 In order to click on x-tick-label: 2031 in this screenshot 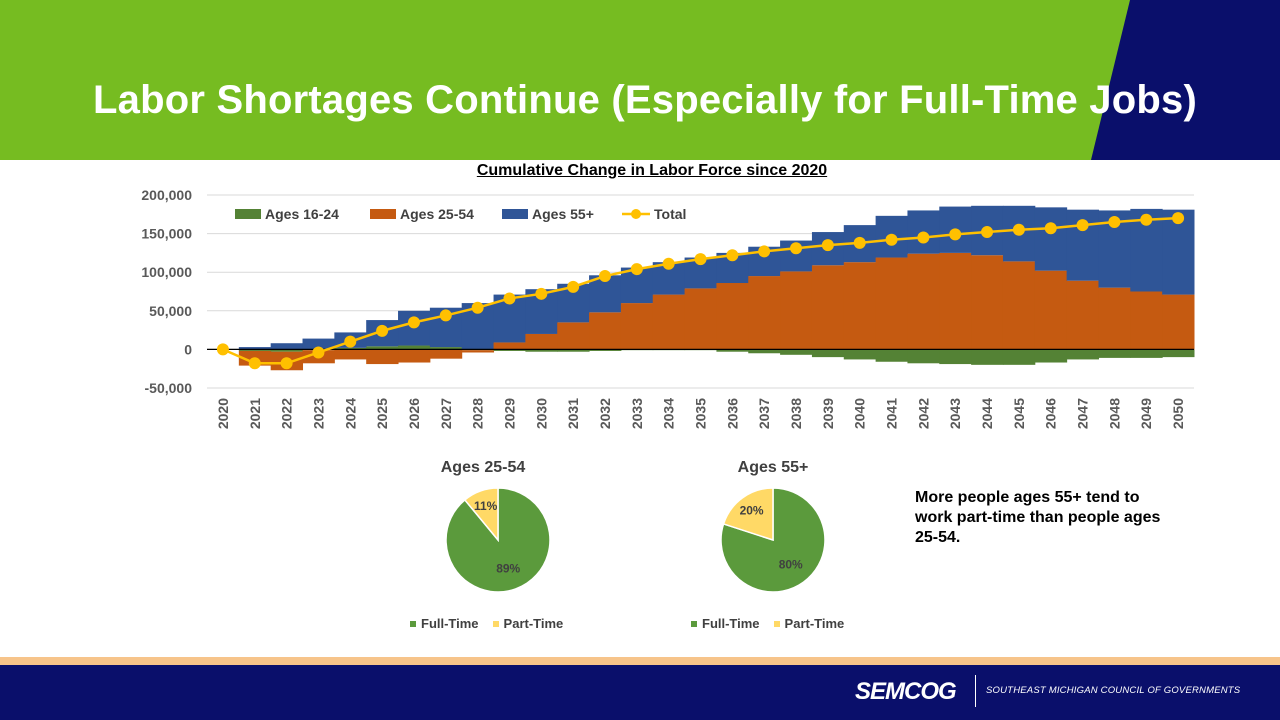, I will do `click(573, 413)`.